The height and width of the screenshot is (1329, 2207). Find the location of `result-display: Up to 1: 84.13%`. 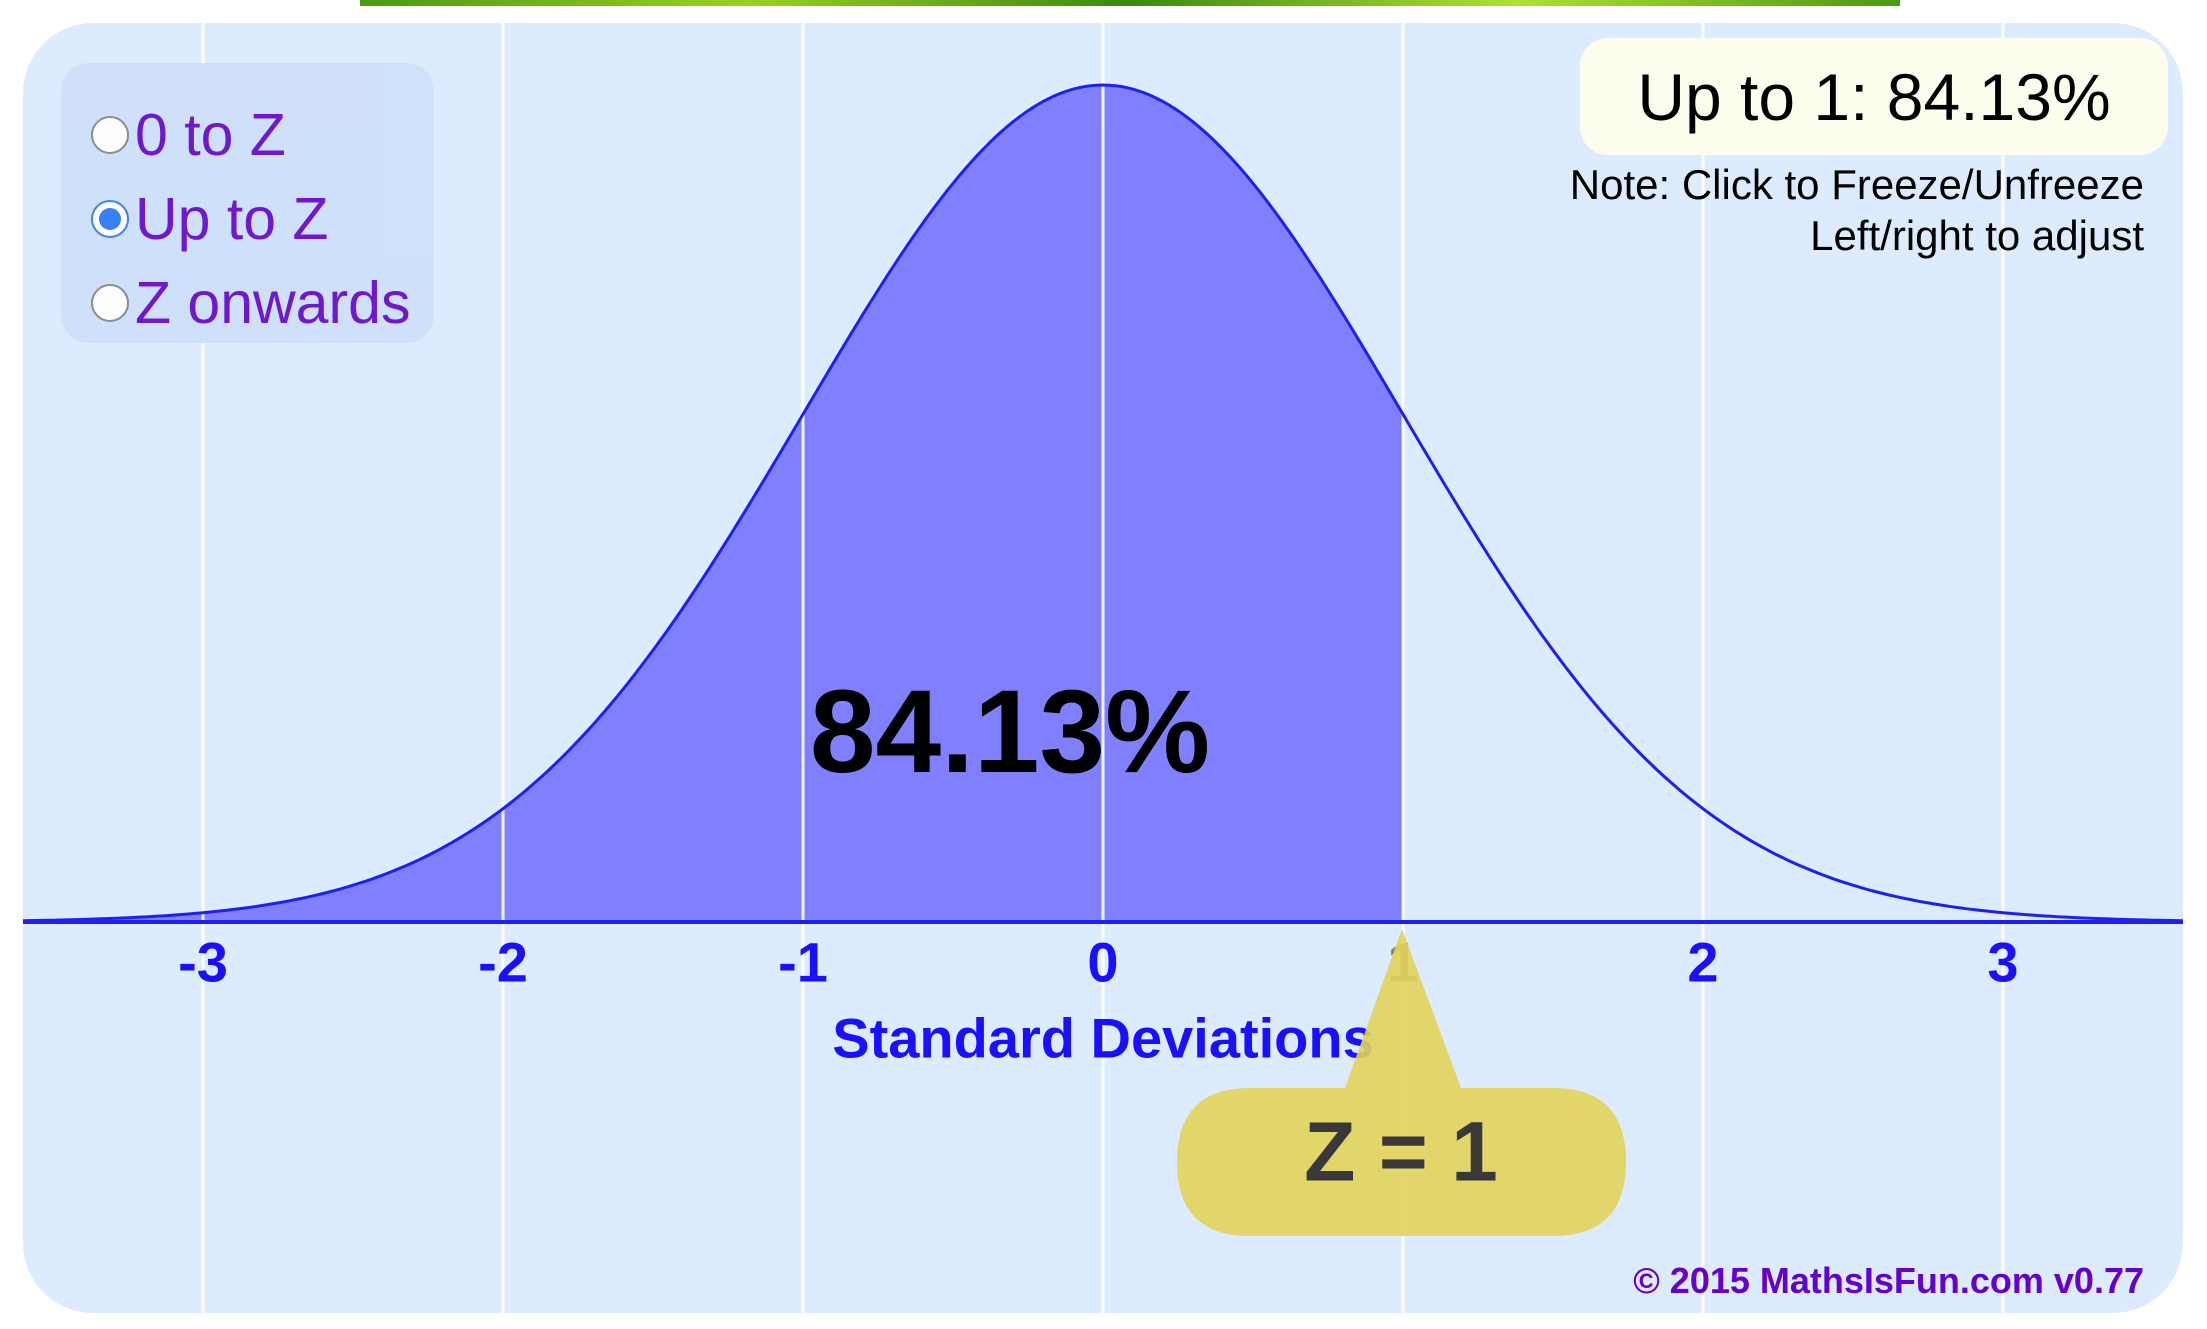

result-display: Up to 1: 84.13% is located at coordinates (1874, 96).